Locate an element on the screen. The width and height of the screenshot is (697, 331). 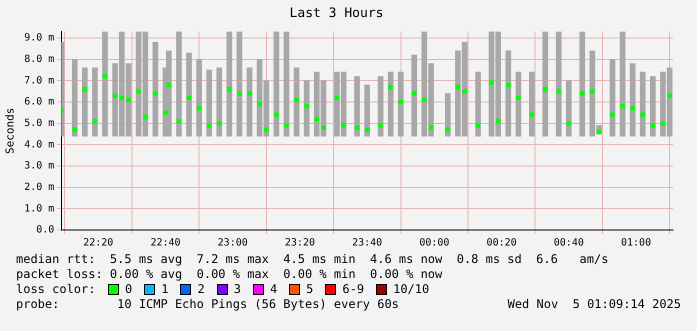
text: median rtt: 5.5 ms avg 7.2 ms max 4.5 ms min 4.6 ms now 0.8 ms sd 6.6 am/s is located at coordinates (313, 259).